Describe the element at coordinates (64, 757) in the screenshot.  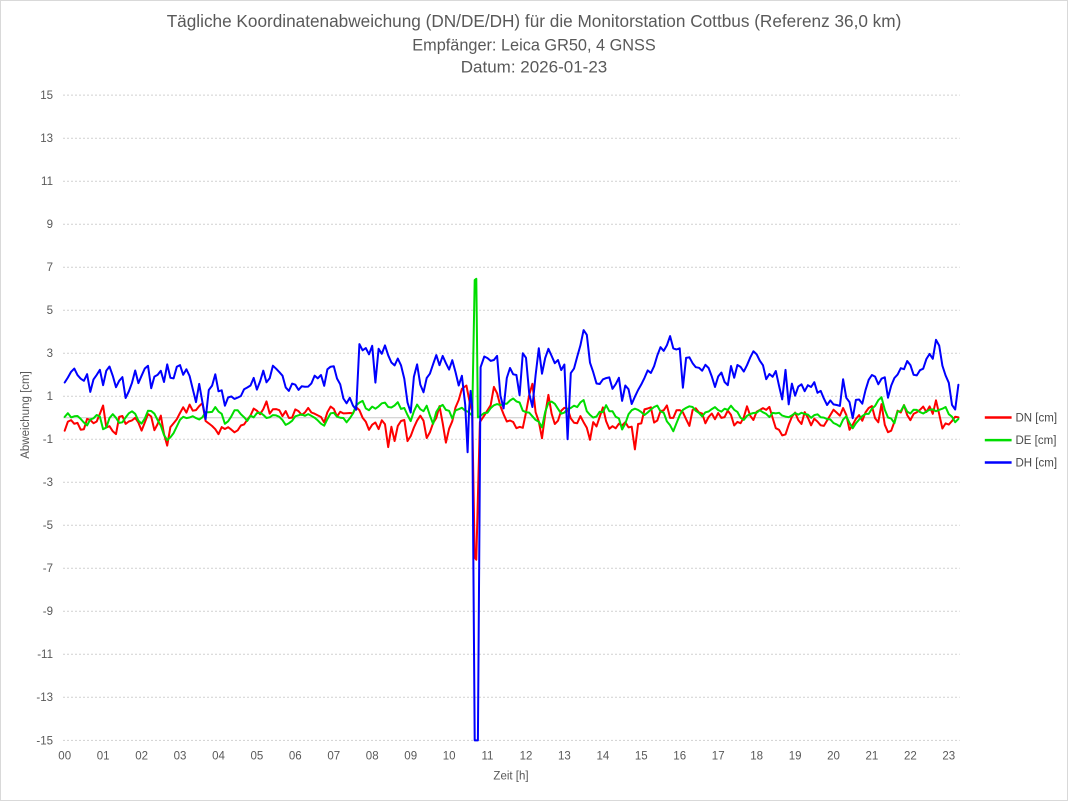
I see `svg-text: 00` at that location.